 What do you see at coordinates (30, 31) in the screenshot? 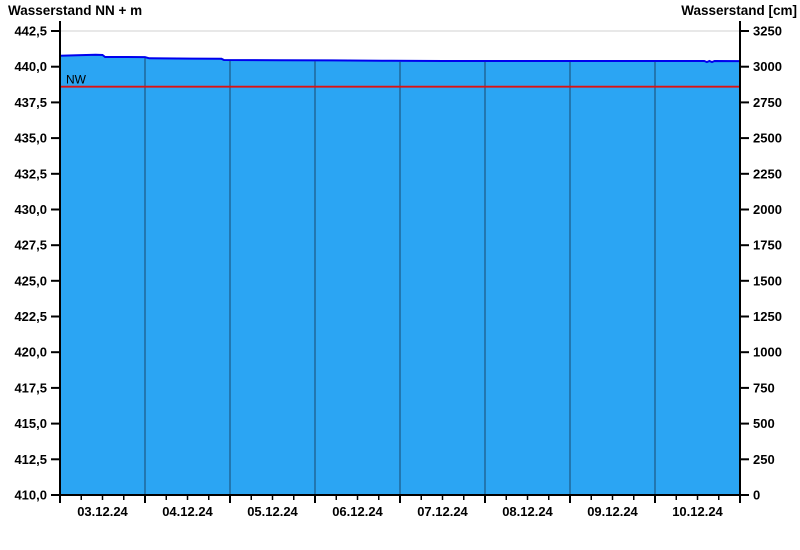
I see `y-left-tick-label: 442,5` at bounding box center [30, 31].